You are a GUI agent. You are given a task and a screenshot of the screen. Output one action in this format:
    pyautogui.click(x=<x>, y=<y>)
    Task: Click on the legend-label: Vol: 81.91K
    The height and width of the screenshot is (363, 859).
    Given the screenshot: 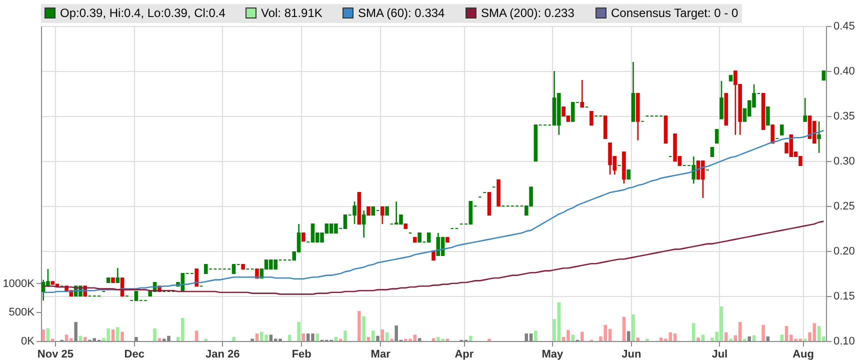 What is the action you would take?
    pyautogui.click(x=291, y=13)
    